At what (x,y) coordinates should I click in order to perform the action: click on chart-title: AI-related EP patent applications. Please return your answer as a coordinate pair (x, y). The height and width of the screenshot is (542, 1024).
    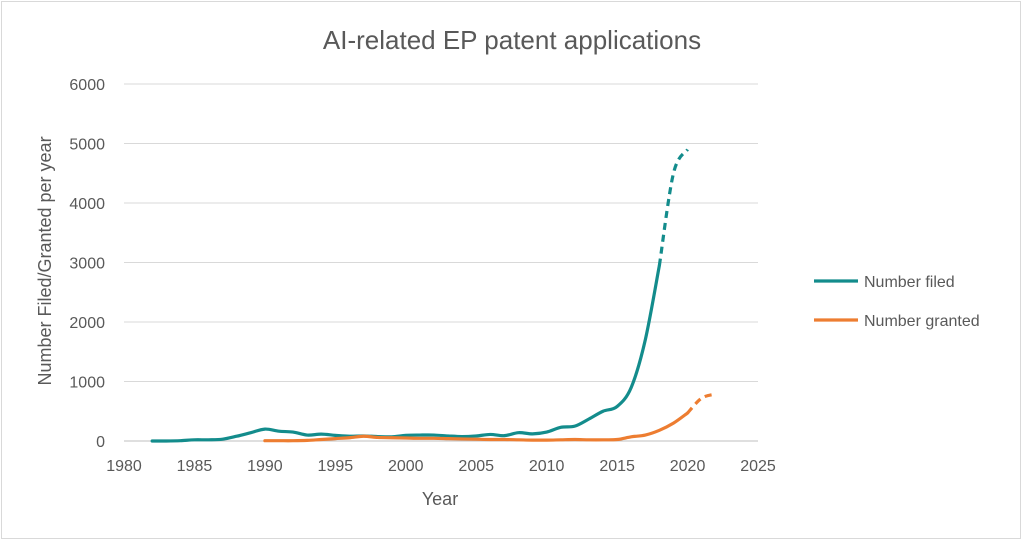
    Looking at the image, I should click on (512, 40).